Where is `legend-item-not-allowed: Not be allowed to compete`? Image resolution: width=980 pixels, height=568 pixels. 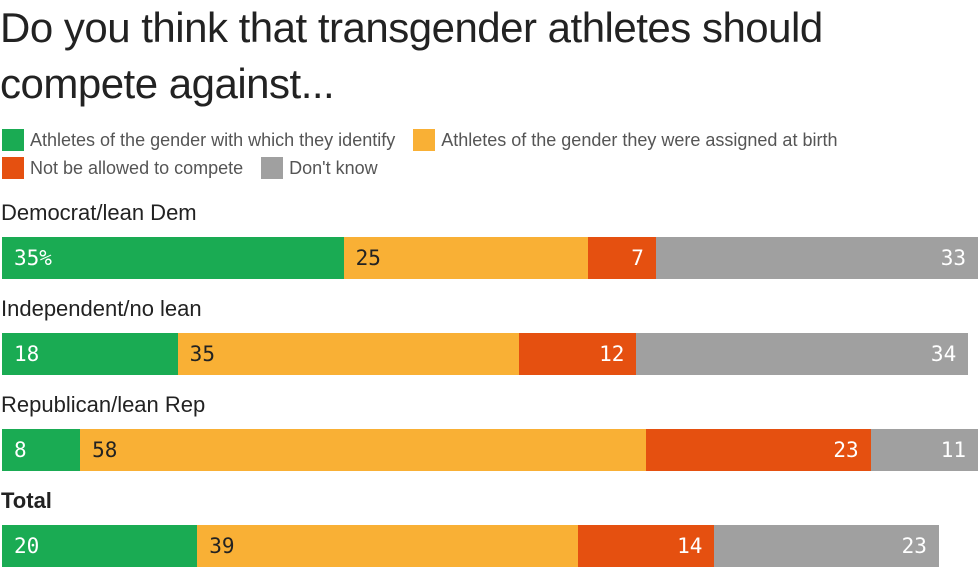
legend-item-not-allowed: Not be allowed to compete is located at coordinates (122, 168).